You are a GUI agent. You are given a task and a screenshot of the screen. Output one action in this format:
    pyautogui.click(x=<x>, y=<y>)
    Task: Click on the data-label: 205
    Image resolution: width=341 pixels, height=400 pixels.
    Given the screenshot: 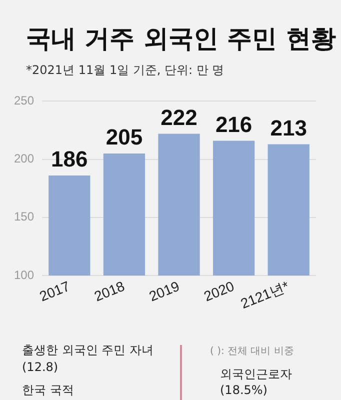 What is the action you would take?
    pyautogui.click(x=124, y=137)
    